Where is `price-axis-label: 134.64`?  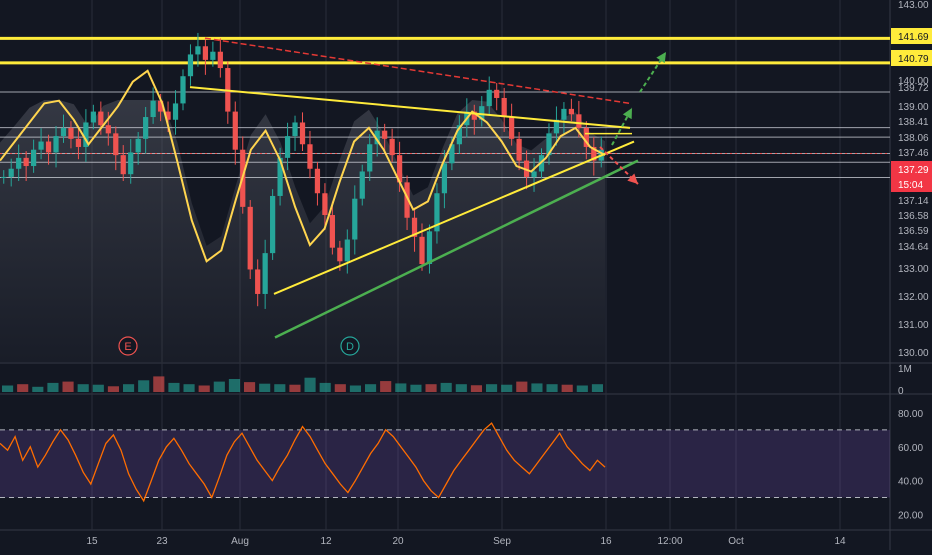 price-axis-label: 134.64 is located at coordinates (913, 247).